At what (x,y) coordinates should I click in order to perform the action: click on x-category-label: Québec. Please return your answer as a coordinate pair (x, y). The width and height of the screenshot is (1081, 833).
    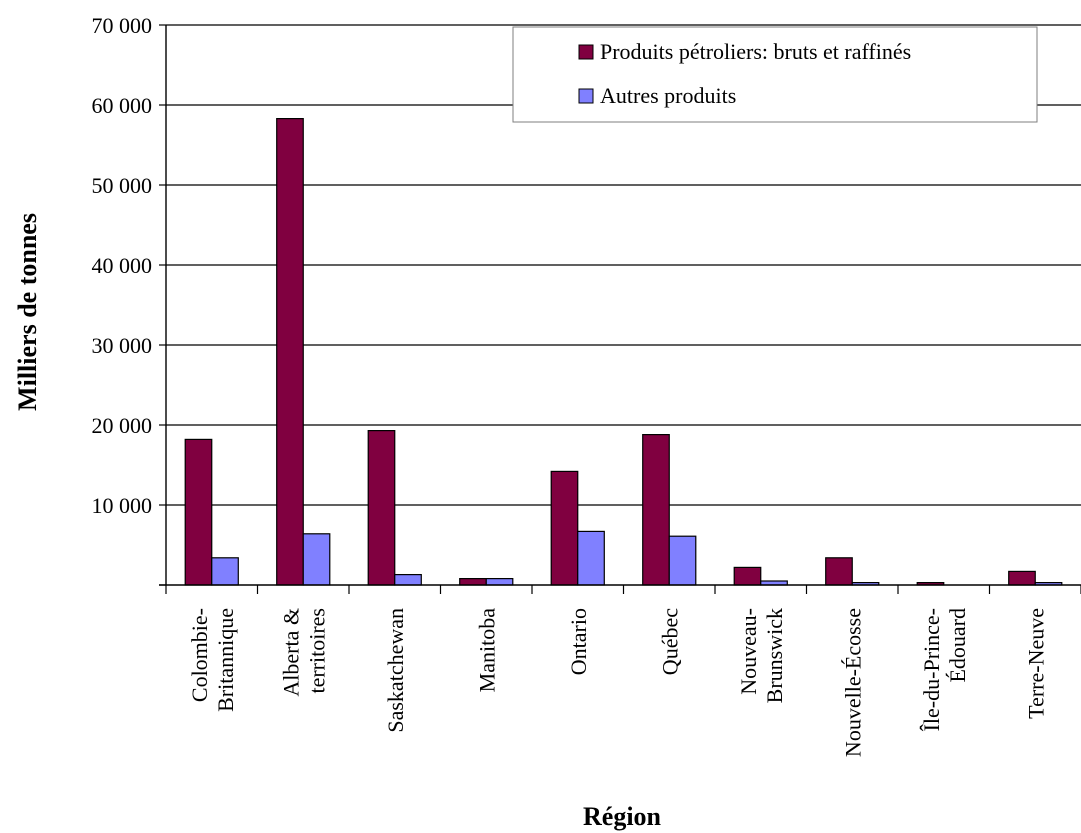
    Looking at the image, I should click on (669, 641).